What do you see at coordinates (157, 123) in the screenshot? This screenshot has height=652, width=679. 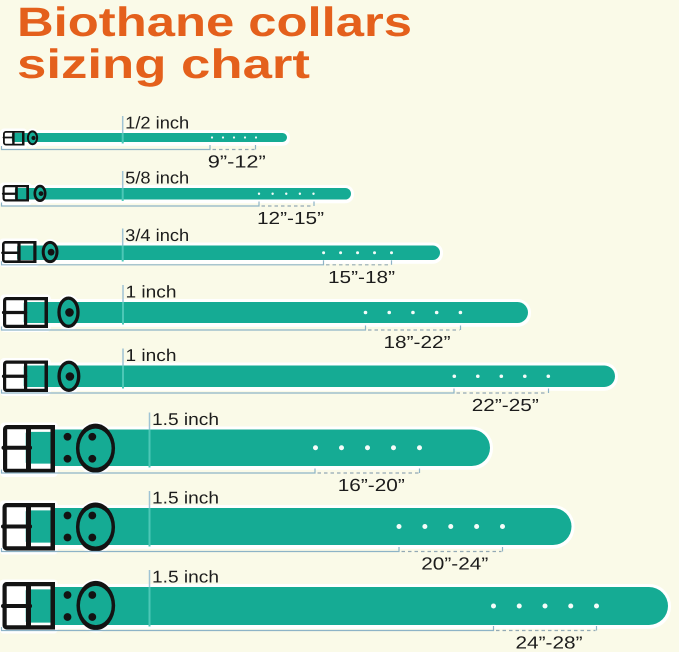 I see `svg-text: 1/2 inch` at bounding box center [157, 123].